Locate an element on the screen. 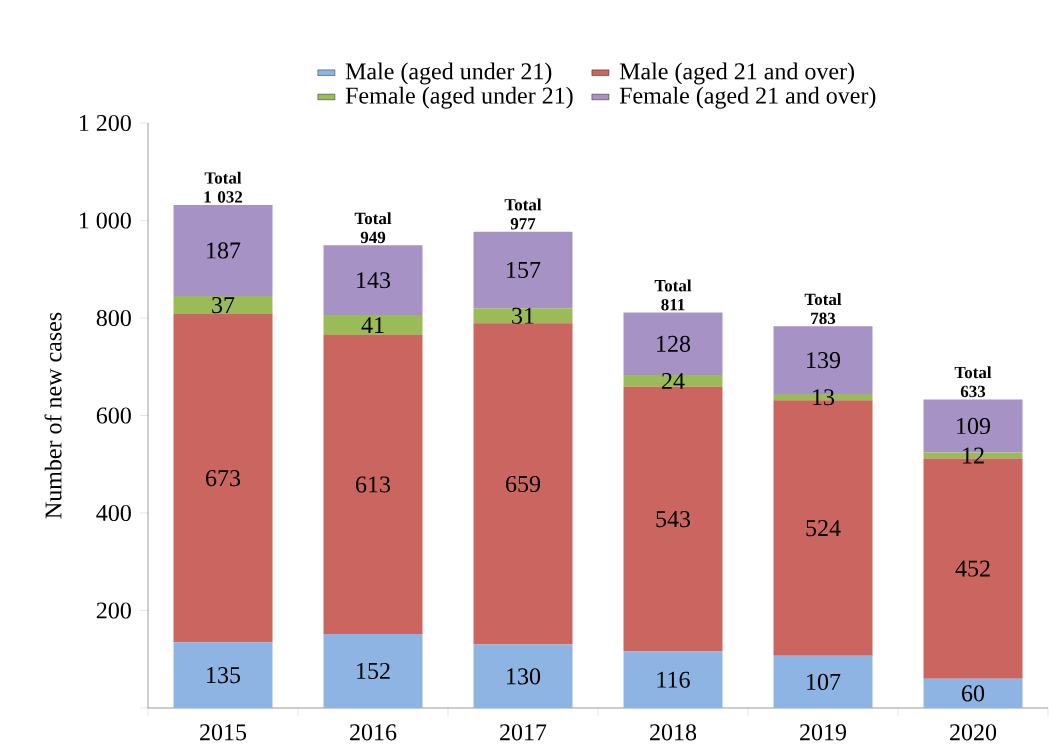 This screenshot has height=751, width=1049. x-tick-label: 2015 is located at coordinates (223, 732).